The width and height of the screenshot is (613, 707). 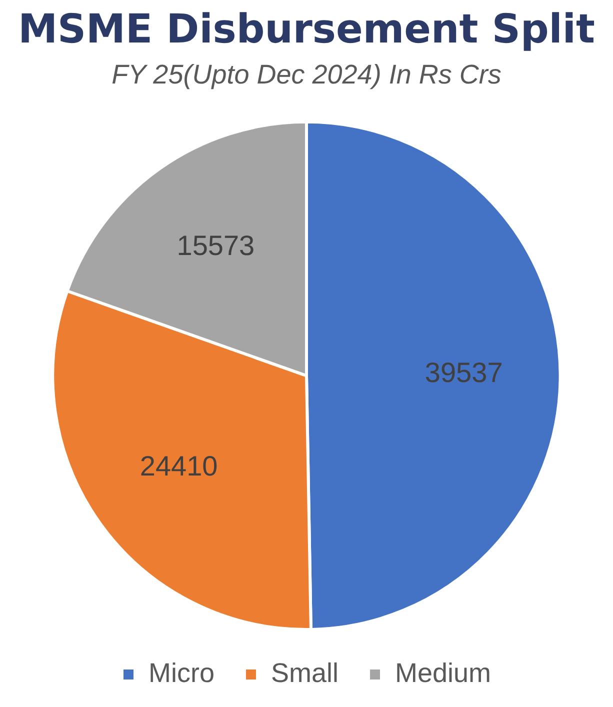 What do you see at coordinates (179, 466) in the screenshot?
I see `data-label: 24410` at bounding box center [179, 466].